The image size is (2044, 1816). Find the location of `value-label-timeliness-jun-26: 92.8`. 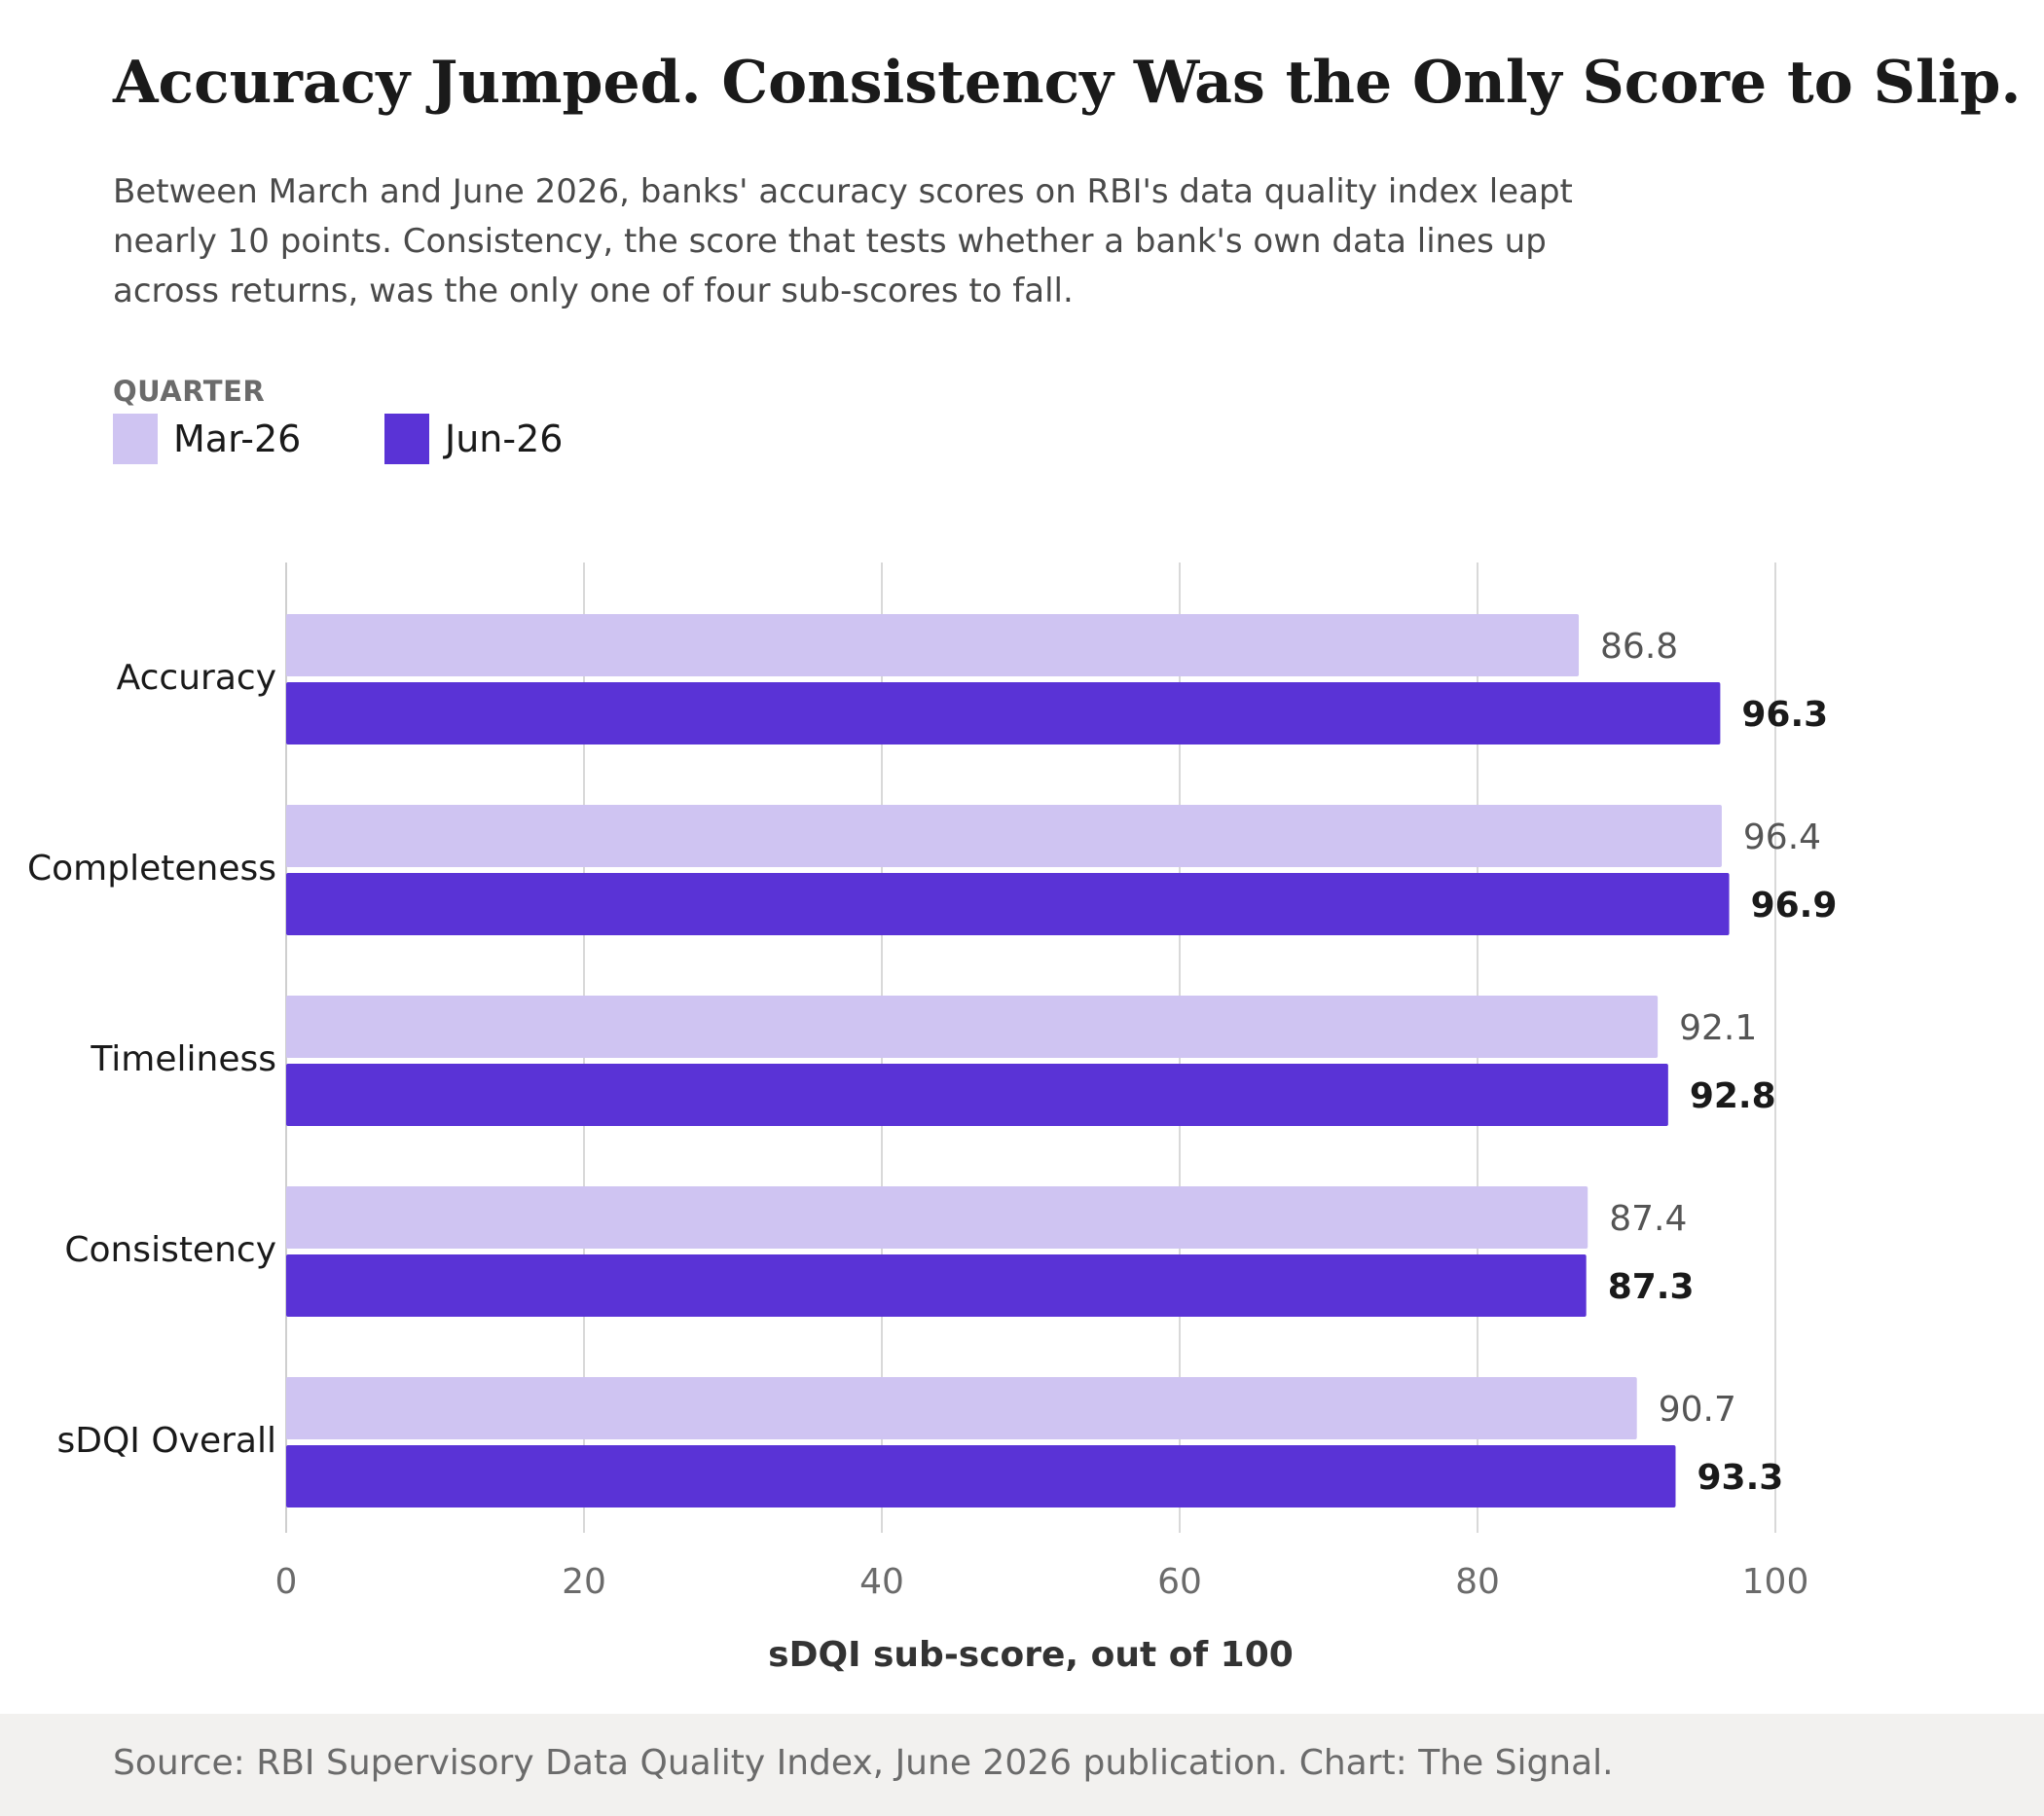

value-label-timeliness-jun-26: 92.8 is located at coordinates (1733, 1096).